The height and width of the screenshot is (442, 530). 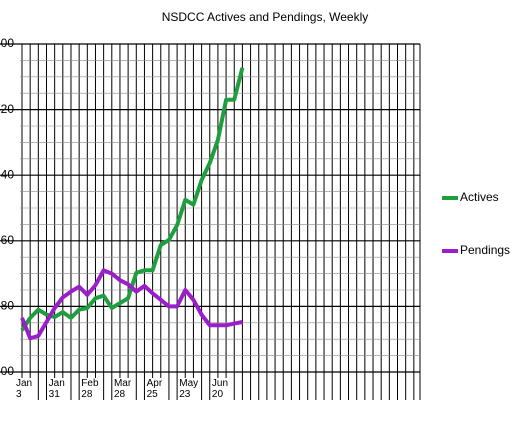 What do you see at coordinates (131, 304) in the screenshot?
I see `series-line` at bounding box center [131, 304].